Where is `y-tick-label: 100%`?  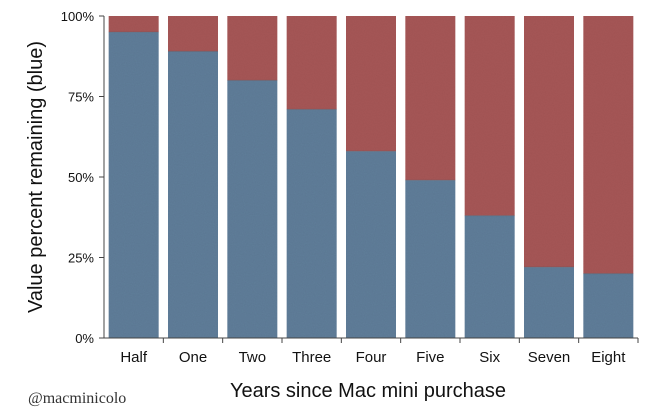
y-tick-label: 100% is located at coordinates (78, 16).